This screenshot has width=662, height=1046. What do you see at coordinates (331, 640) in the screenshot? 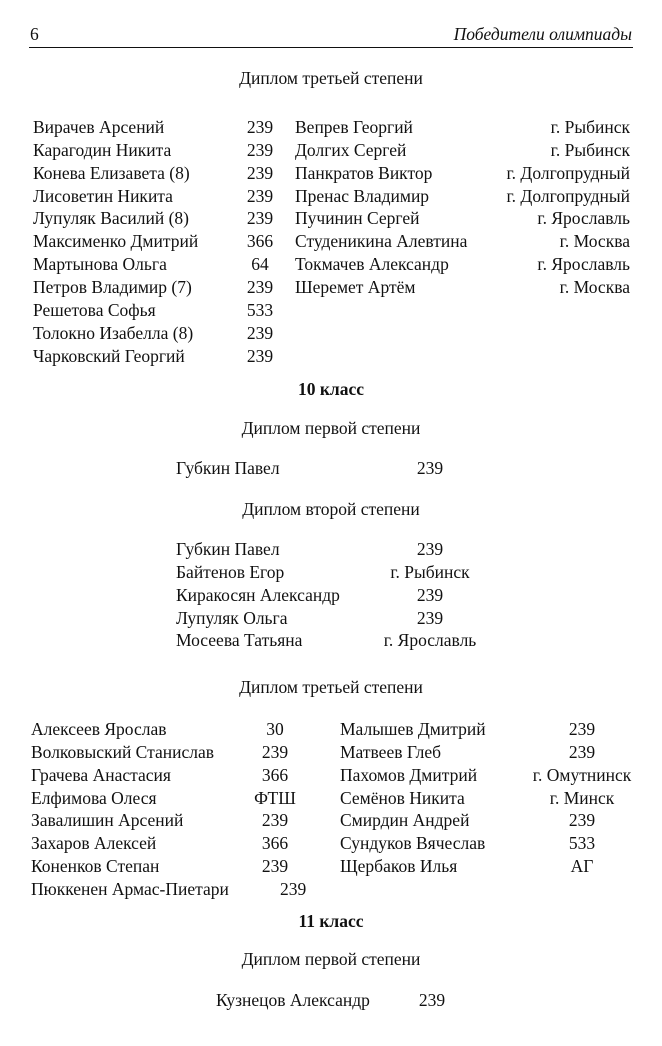
I see `table-row: Мосеева Татьяна г. Ярославль` at bounding box center [331, 640].